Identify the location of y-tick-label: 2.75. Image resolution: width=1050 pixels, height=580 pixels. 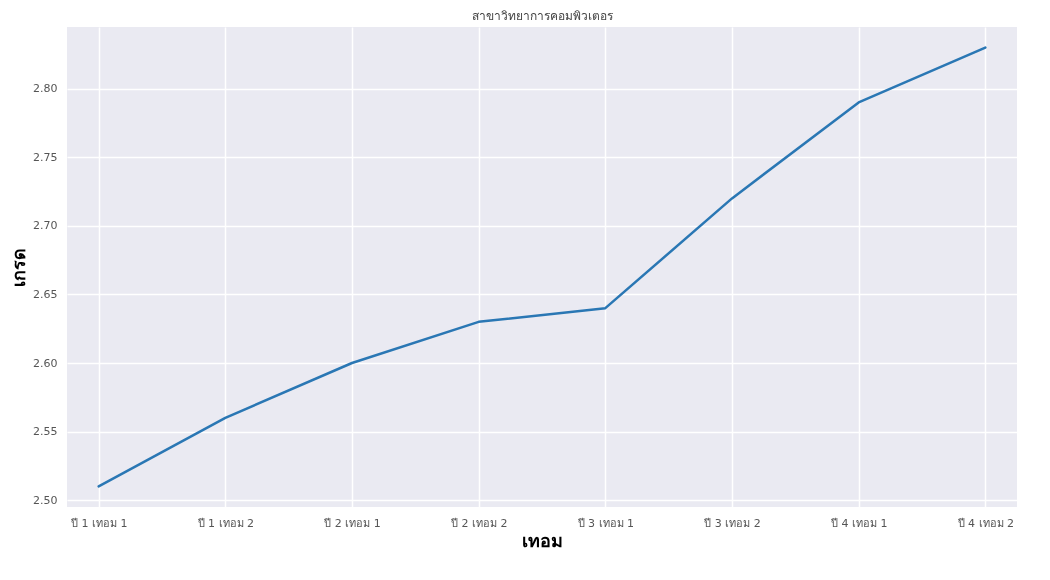
(45, 157).